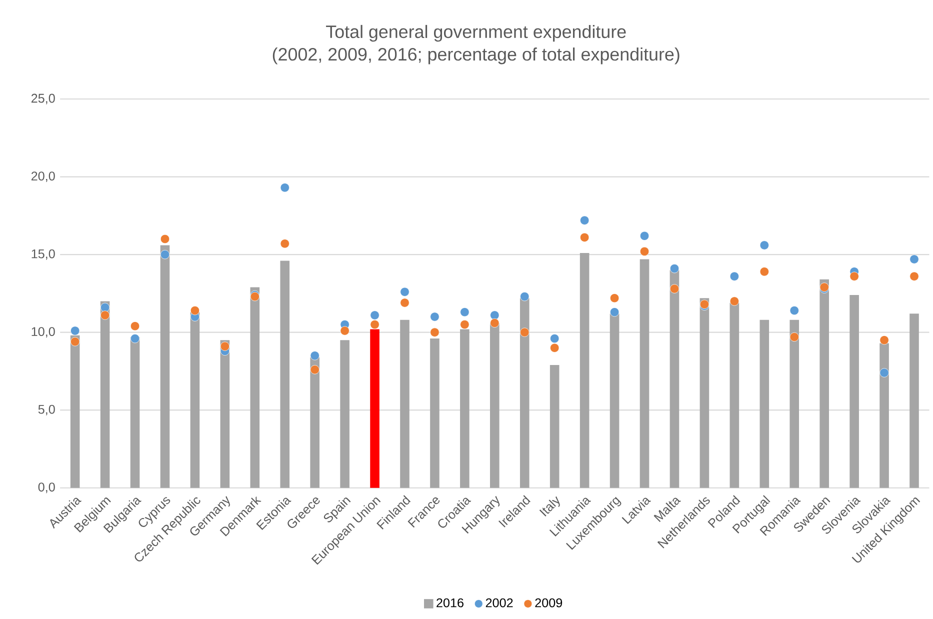  What do you see at coordinates (476, 56) in the screenshot?
I see `chart-subtitle: (2002, 2009, 2016; percentage of total expenditure)` at bounding box center [476, 56].